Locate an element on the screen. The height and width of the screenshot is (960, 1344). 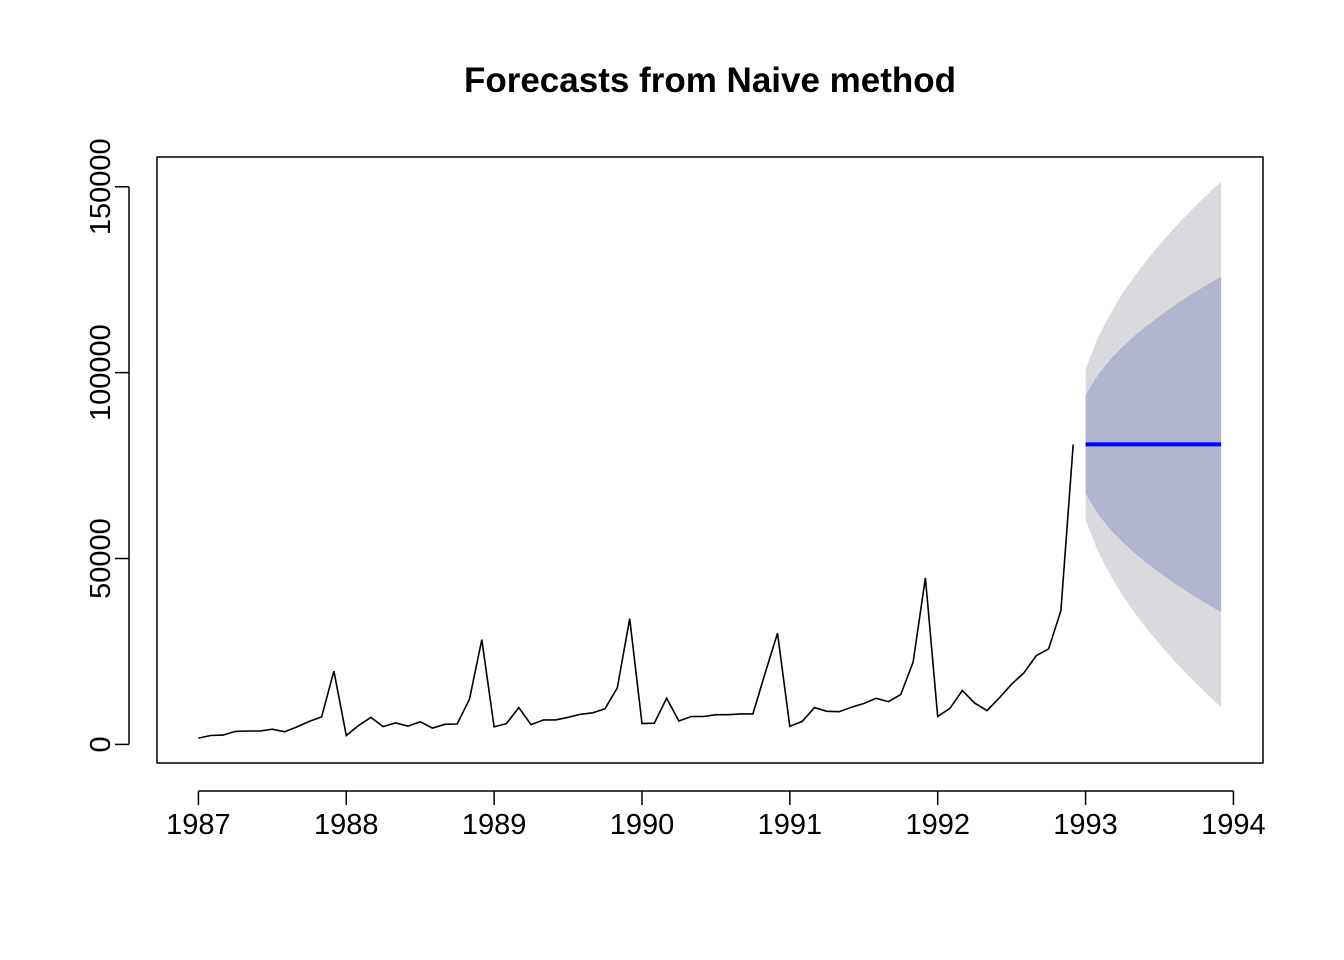
chart-title: Forecasts from Naive method is located at coordinates (710, 80).